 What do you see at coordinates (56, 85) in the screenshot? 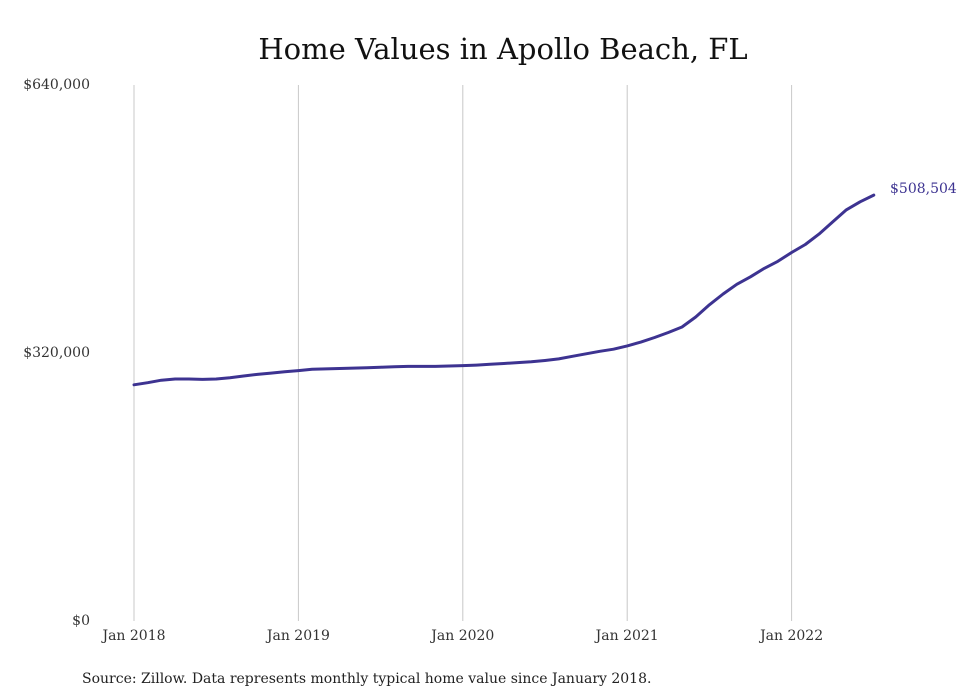
I see `y-tick-label: $640,000` at bounding box center [56, 85].